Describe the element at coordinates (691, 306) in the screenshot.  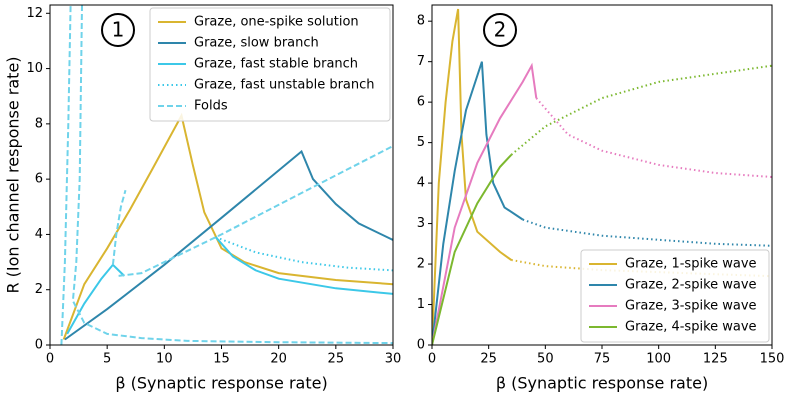
I see `legend-label: Graze, 3-spike wave` at that location.